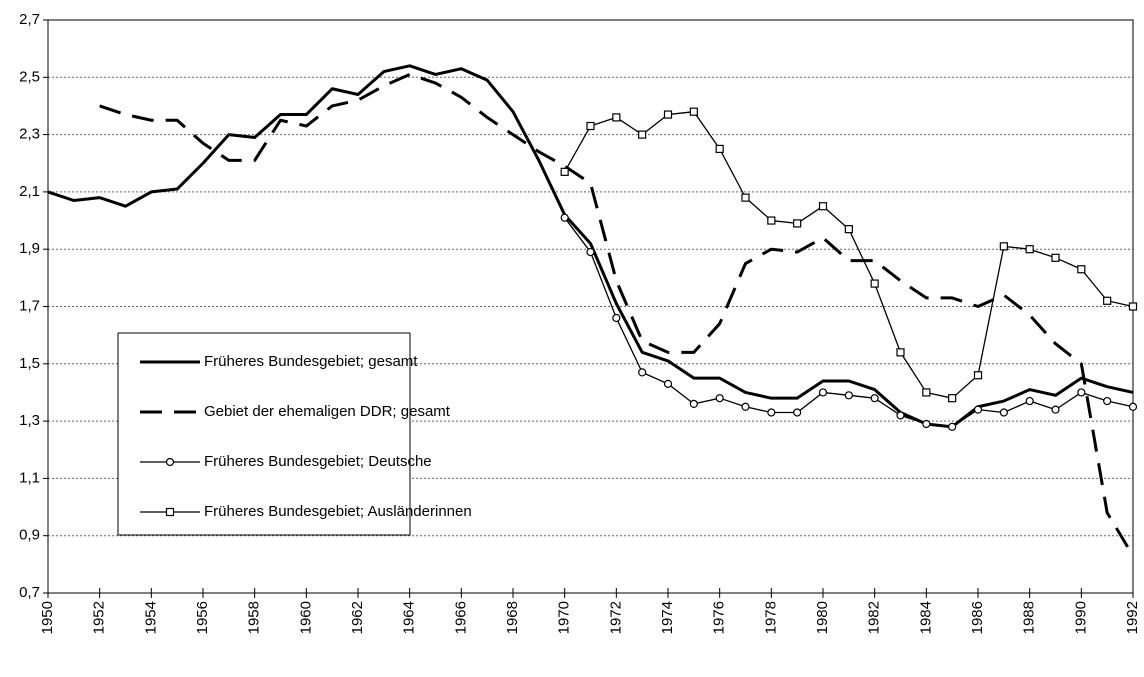 This screenshot has width=1144, height=677. Describe the element at coordinates (29, 19) in the screenshot. I see `y-tick-label: 2,7` at that location.